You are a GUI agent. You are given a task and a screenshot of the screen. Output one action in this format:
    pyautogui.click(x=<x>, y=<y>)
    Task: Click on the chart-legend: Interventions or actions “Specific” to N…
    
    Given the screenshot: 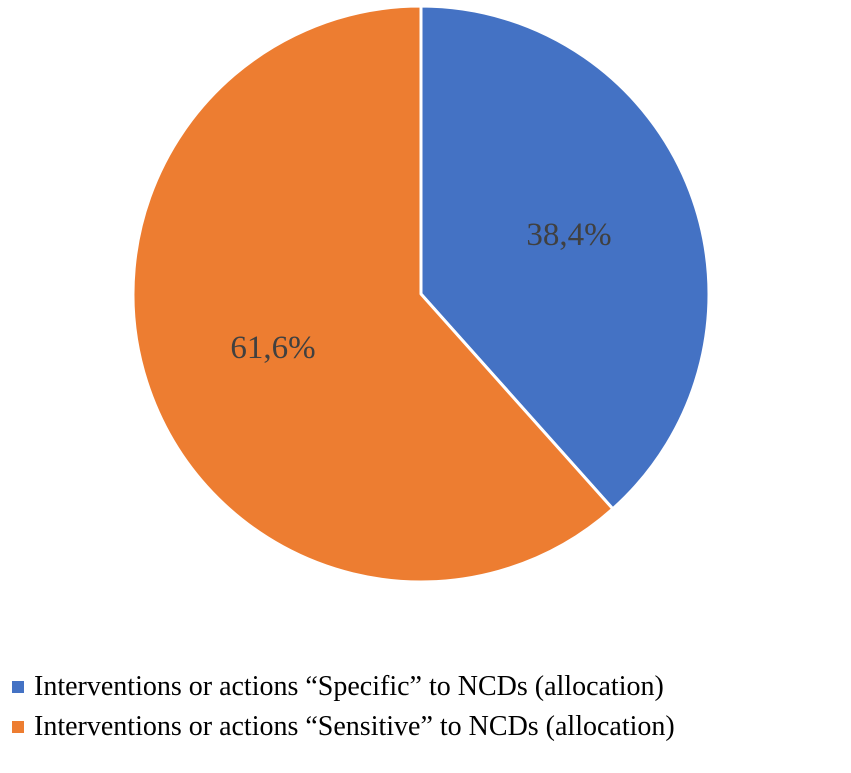 What is the action you would take?
    pyautogui.click(x=343, y=707)
    